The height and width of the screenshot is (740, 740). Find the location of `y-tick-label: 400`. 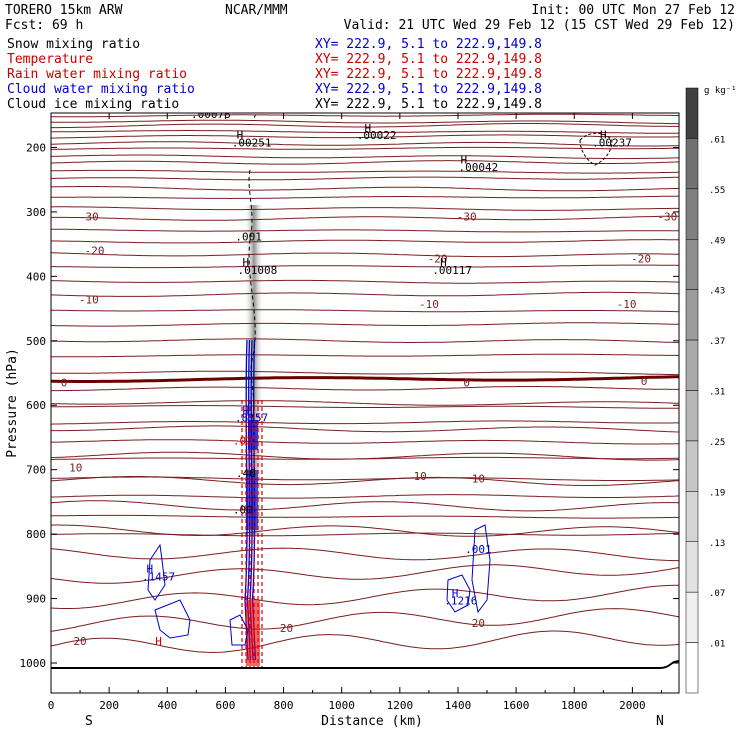

y-tick-label: 400 is located at coordinates (36, 276).